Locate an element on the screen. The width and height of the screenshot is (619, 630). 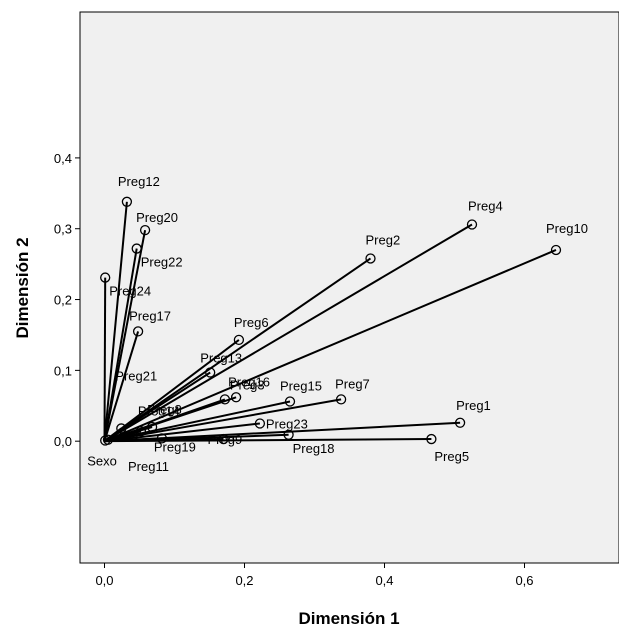
point-label-preg15: Preg15 is located at coordinates (301, 386).